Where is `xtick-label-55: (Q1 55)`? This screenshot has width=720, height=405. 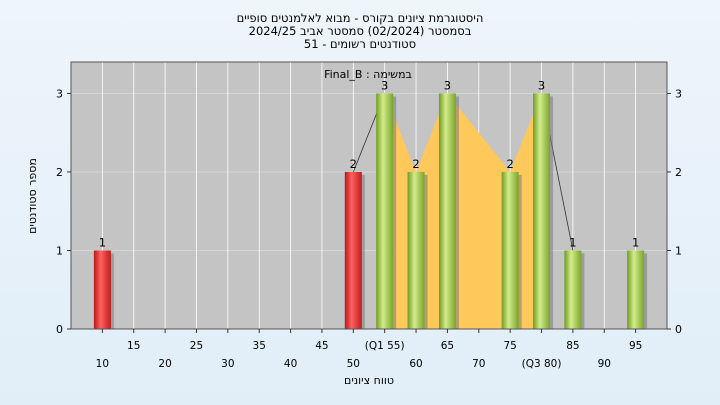 xtick-label-55: (Q1 55) is located at coordinates (385, 346).